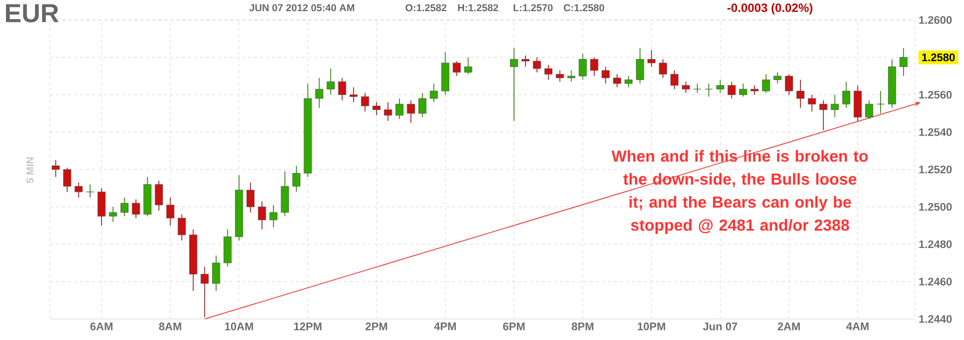 The width and height of the screenshot is (964, 340). What do you see at coordinates (584, 8) in the screenshot?
I see `text: C:1.2580` at bounding box center [584, 8].